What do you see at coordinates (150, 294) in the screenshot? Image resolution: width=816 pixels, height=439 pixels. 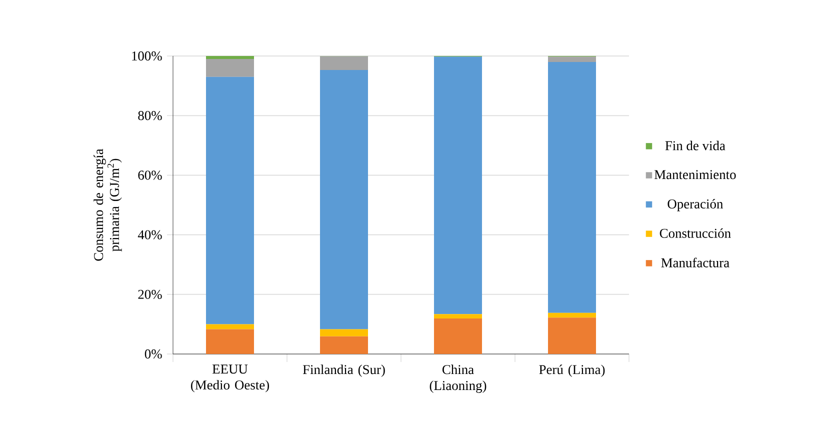 I see `y-tick-label: 20%` at bounding box center [150, 294].